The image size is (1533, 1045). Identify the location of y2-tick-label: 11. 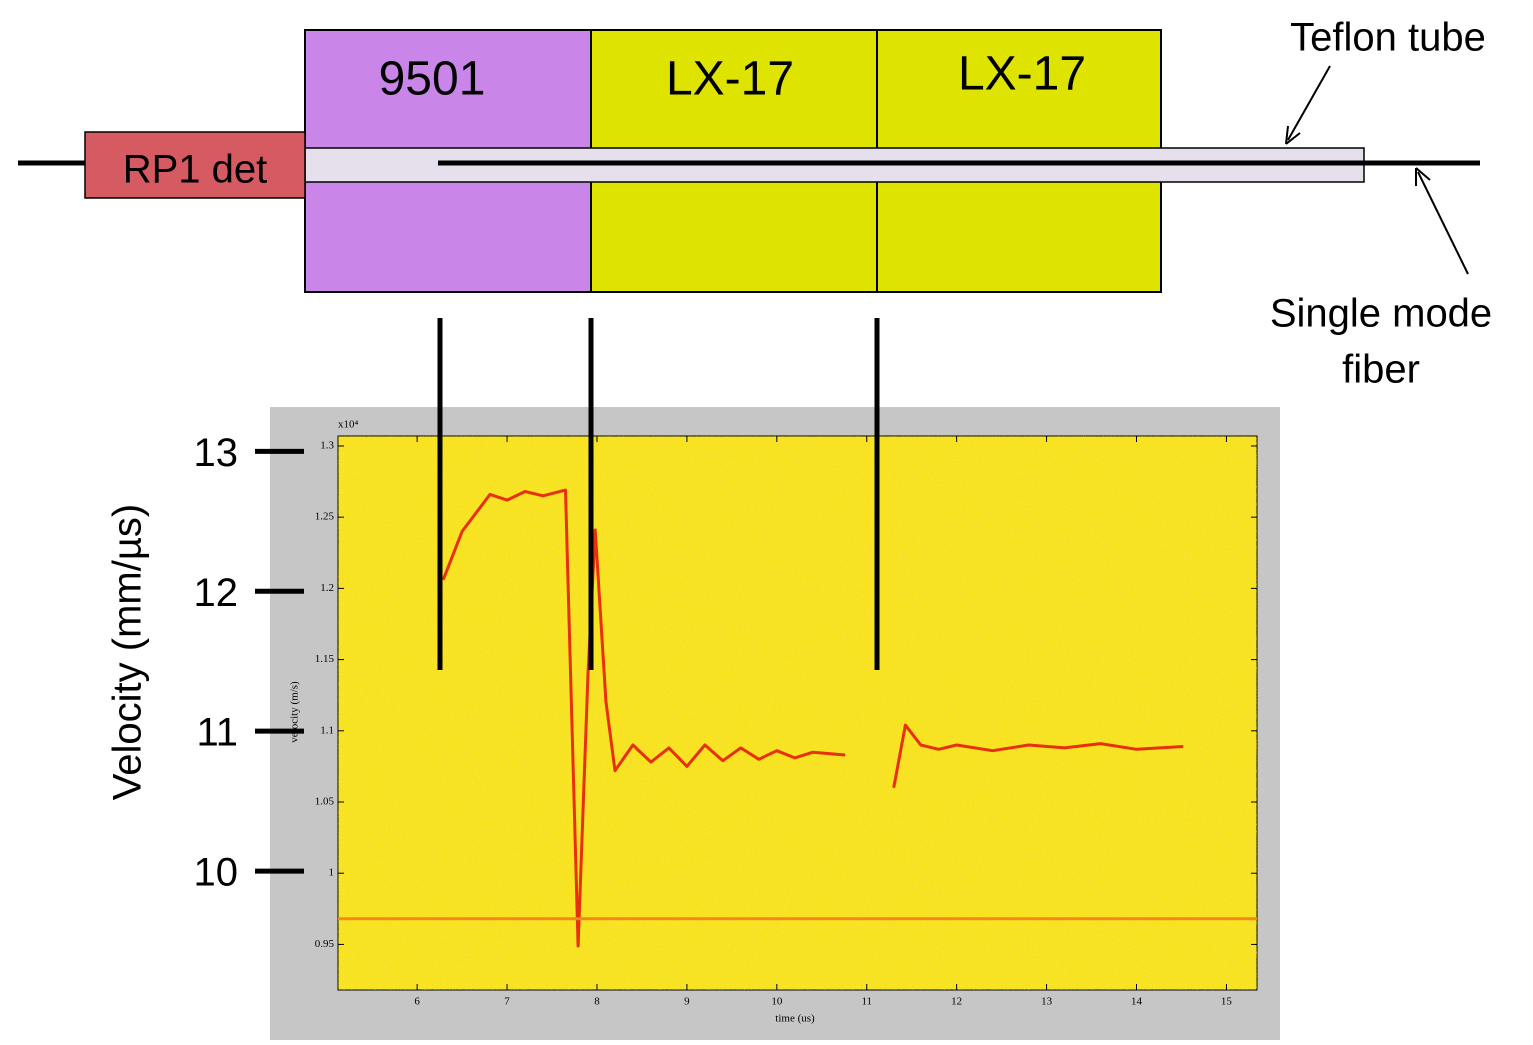
(217, 733).